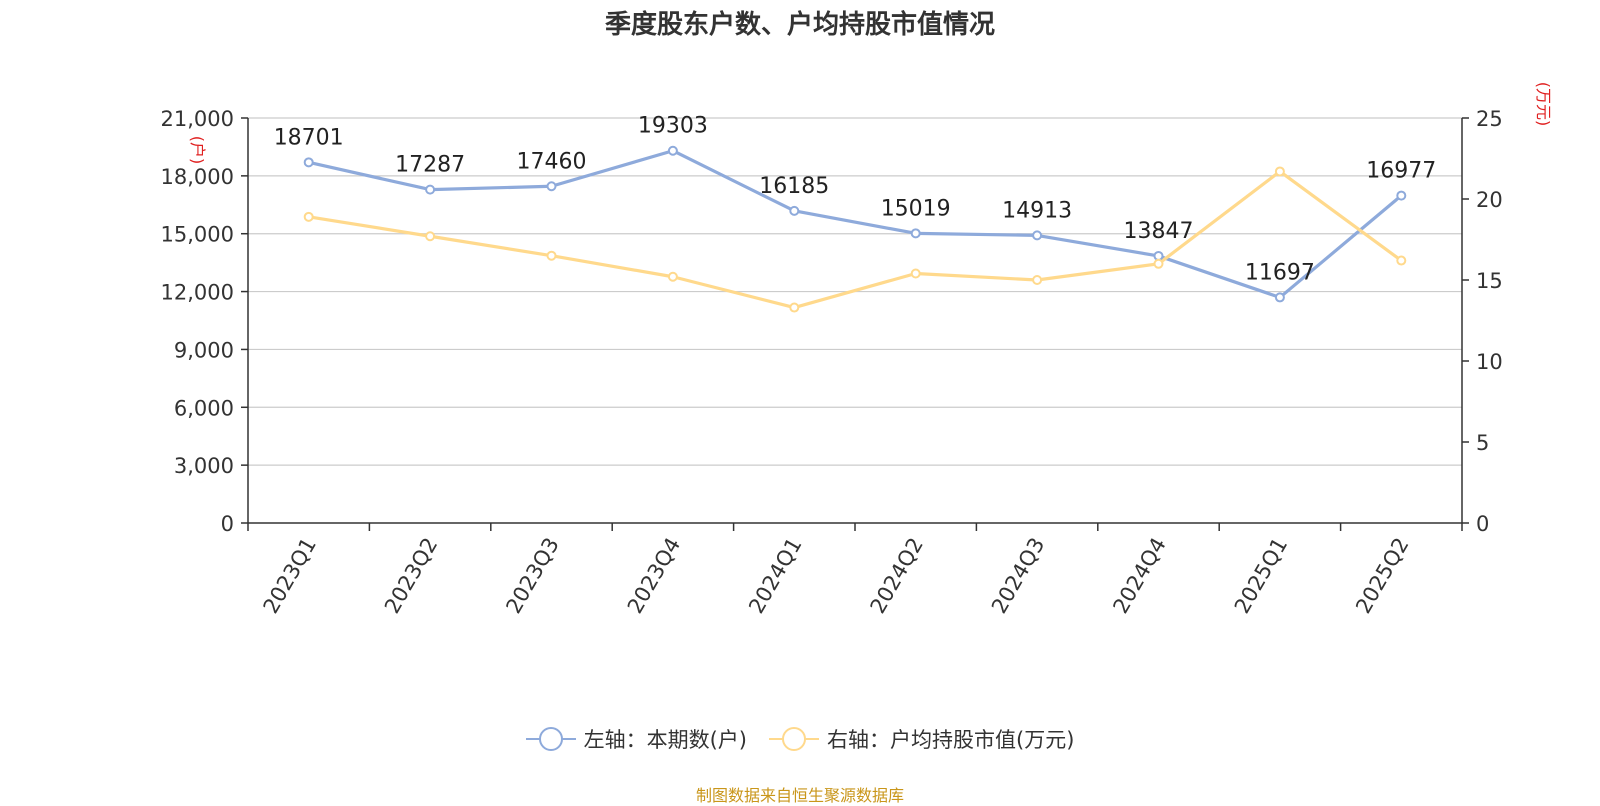  What do you see at coordinates (1261, 576) in the screenshot?
I see `x-axis-tick-label: 2025Q1` at bounding box center [1261, 576].